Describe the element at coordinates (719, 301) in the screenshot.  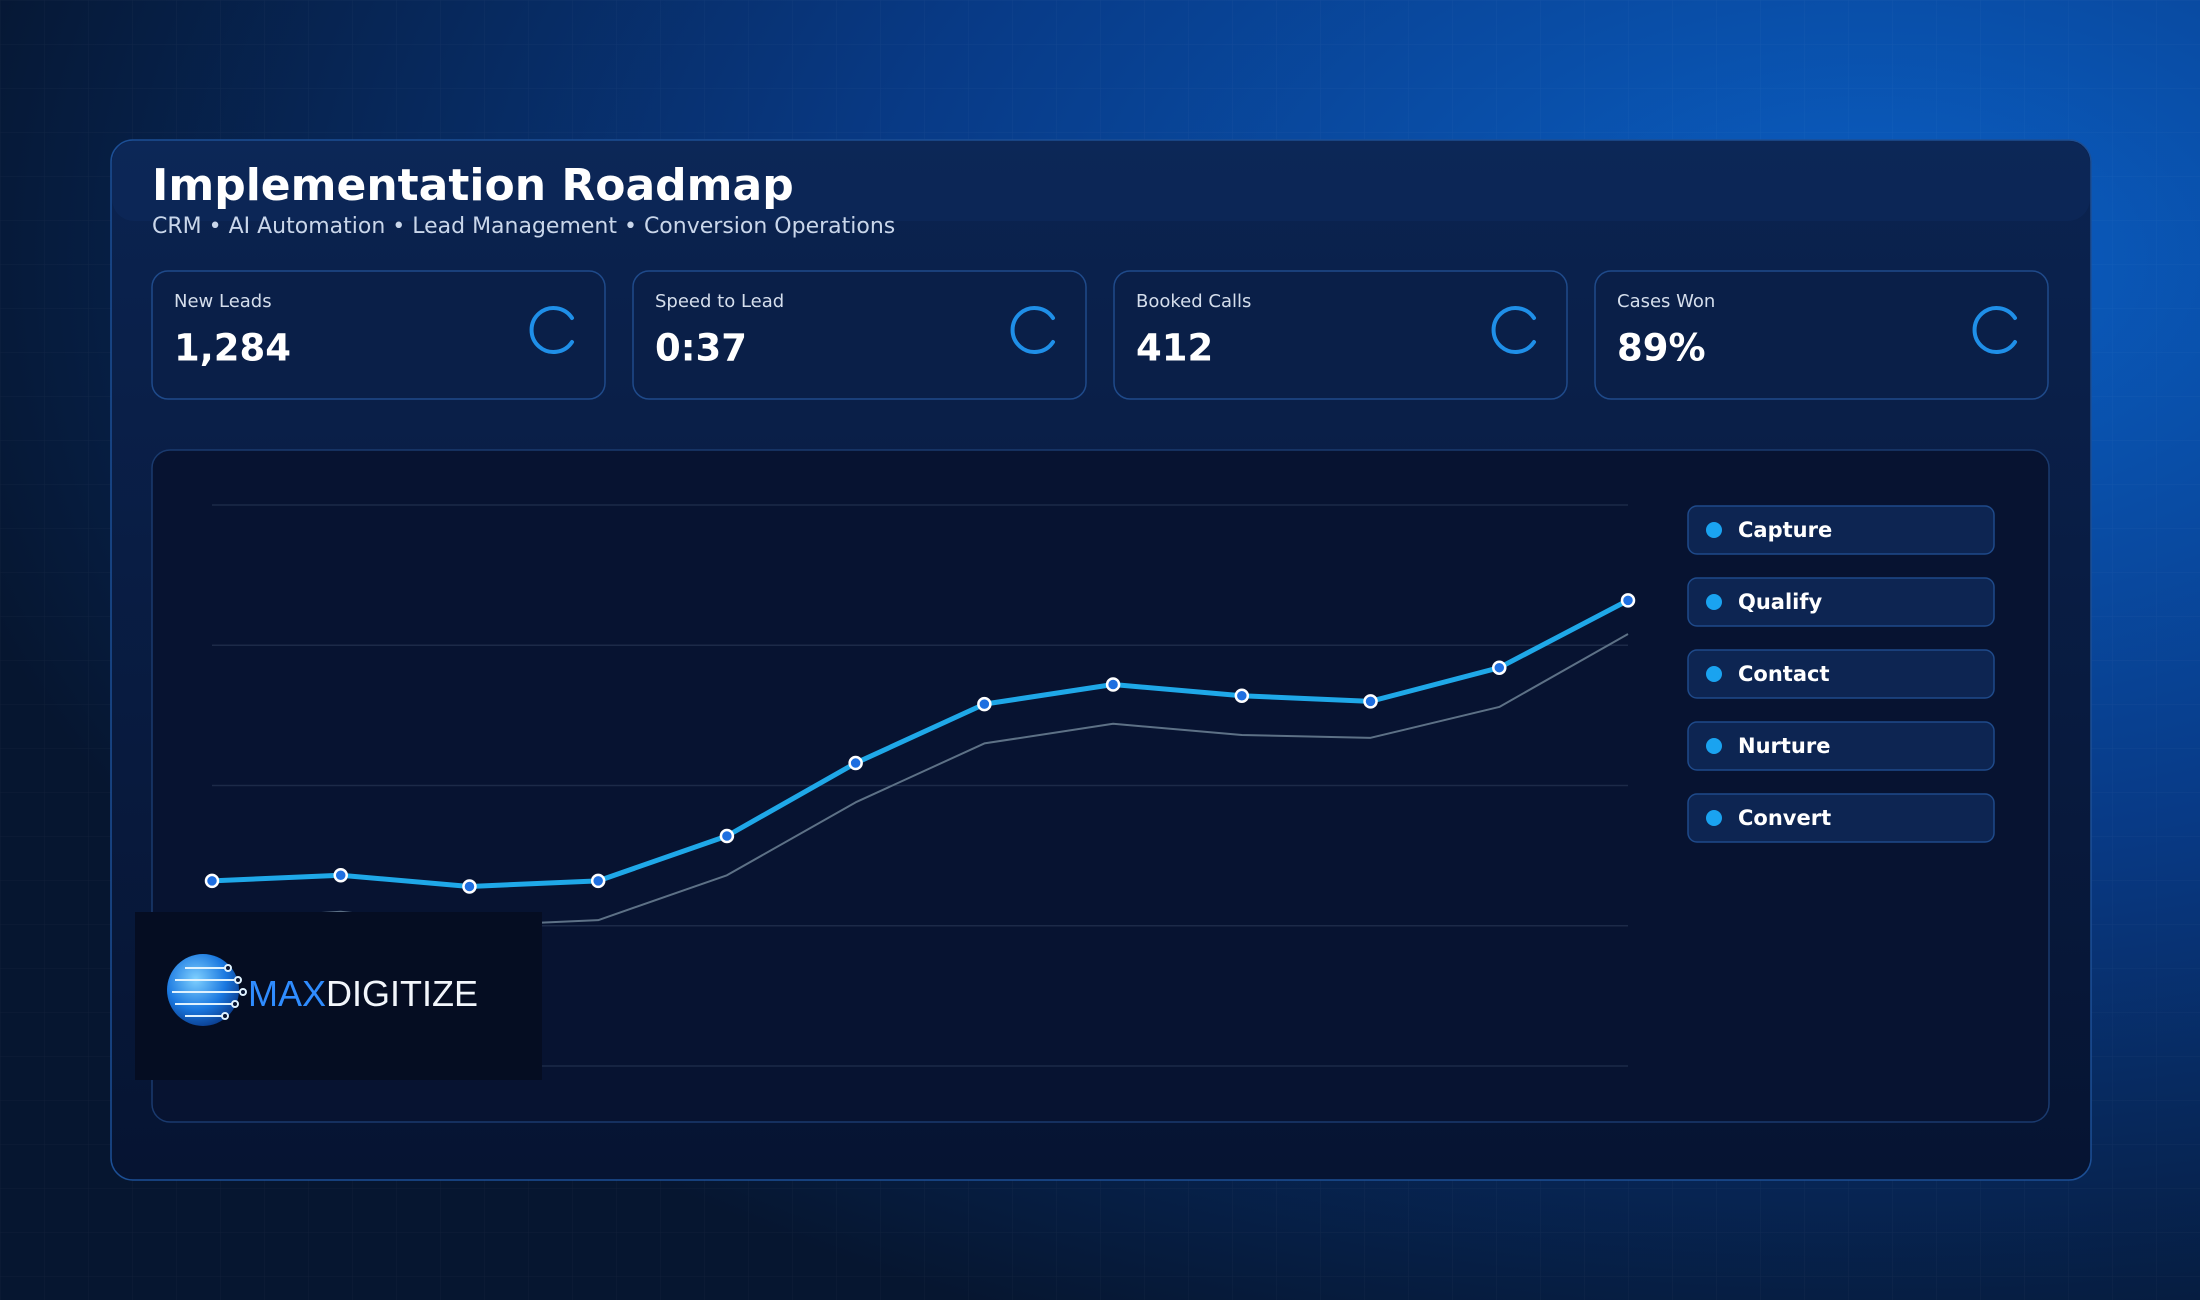
I see `kpi-label: Speed to Lead` at that location.